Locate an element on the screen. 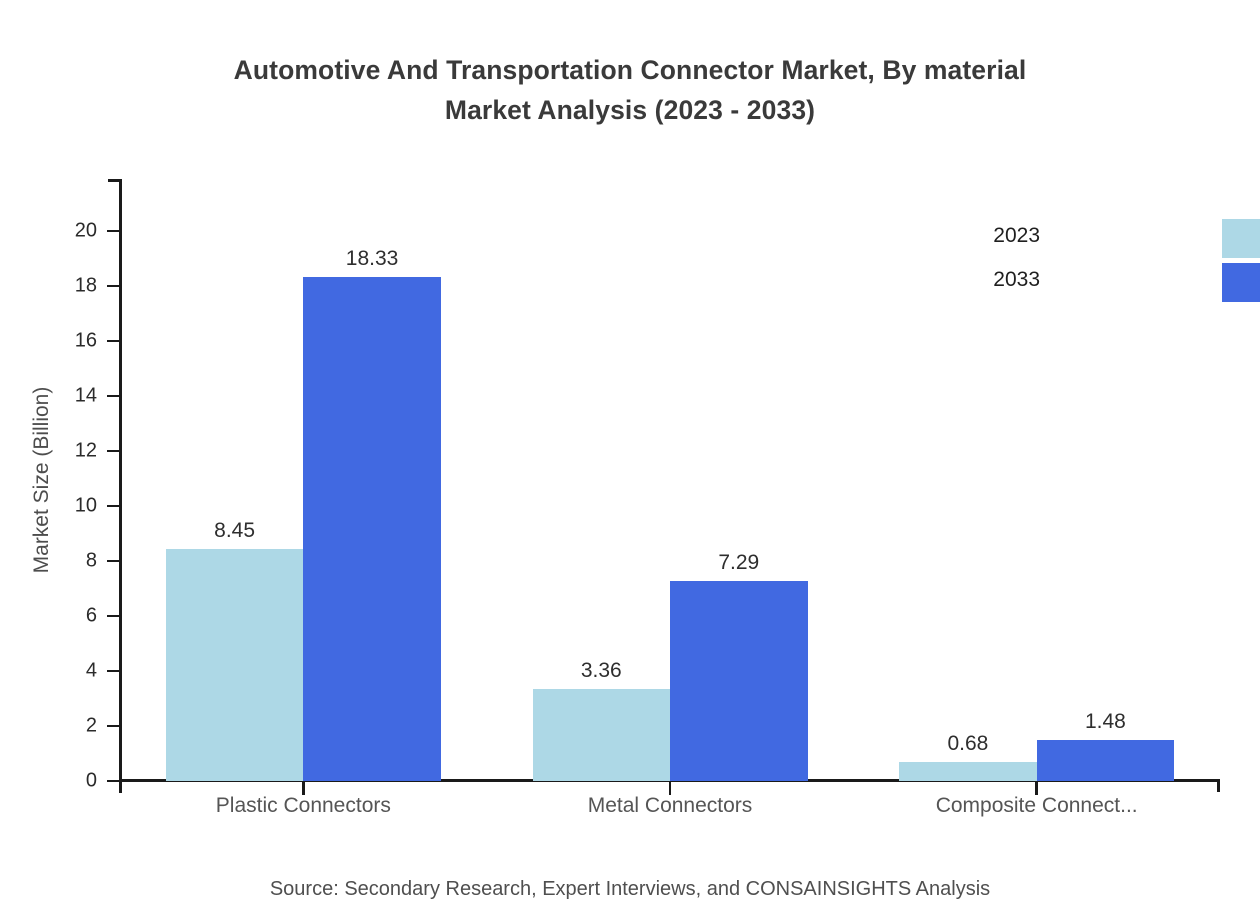 Image resolution: width=1260 pixels, height=920 pixels. y-tick-label-8: 8 is located at coordinates (91, 560).